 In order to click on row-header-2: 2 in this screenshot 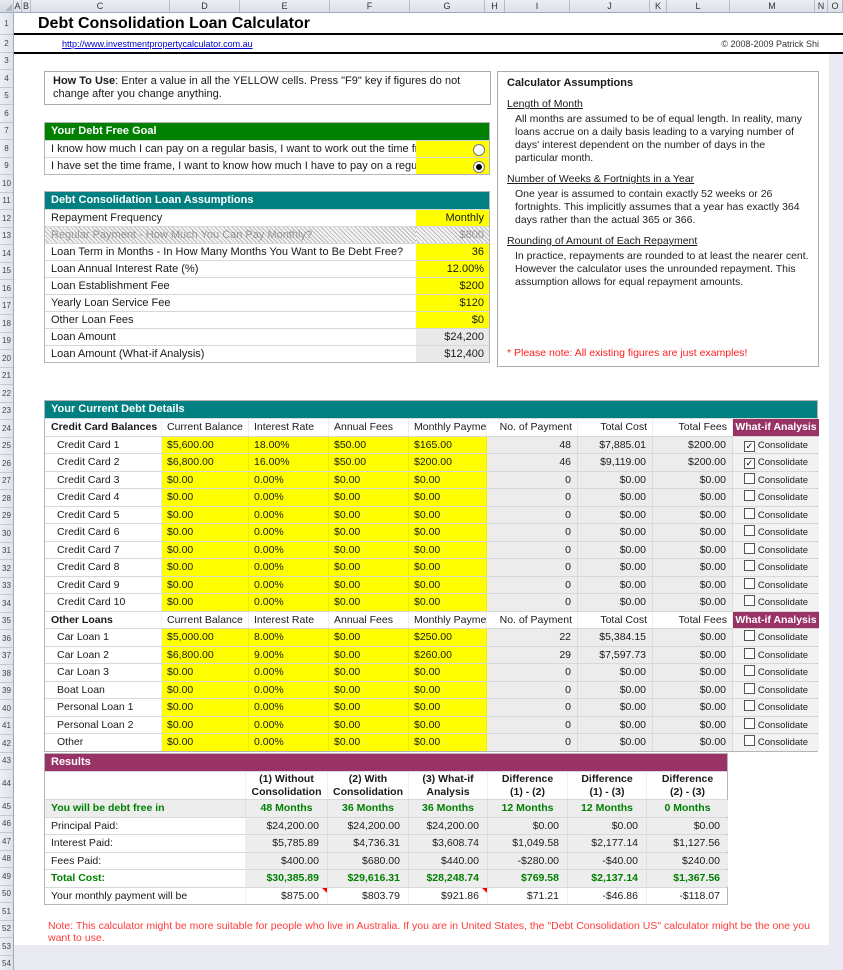, I will do `click(6, 44)`.